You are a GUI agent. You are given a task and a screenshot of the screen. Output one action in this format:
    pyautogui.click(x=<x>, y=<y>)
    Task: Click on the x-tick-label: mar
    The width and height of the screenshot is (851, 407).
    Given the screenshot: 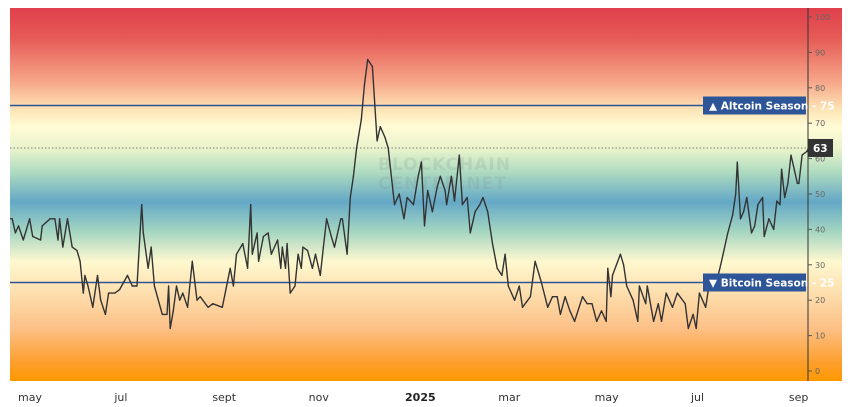 What is the action you would take?
    pyautogui.click(x=509, y=397)
    